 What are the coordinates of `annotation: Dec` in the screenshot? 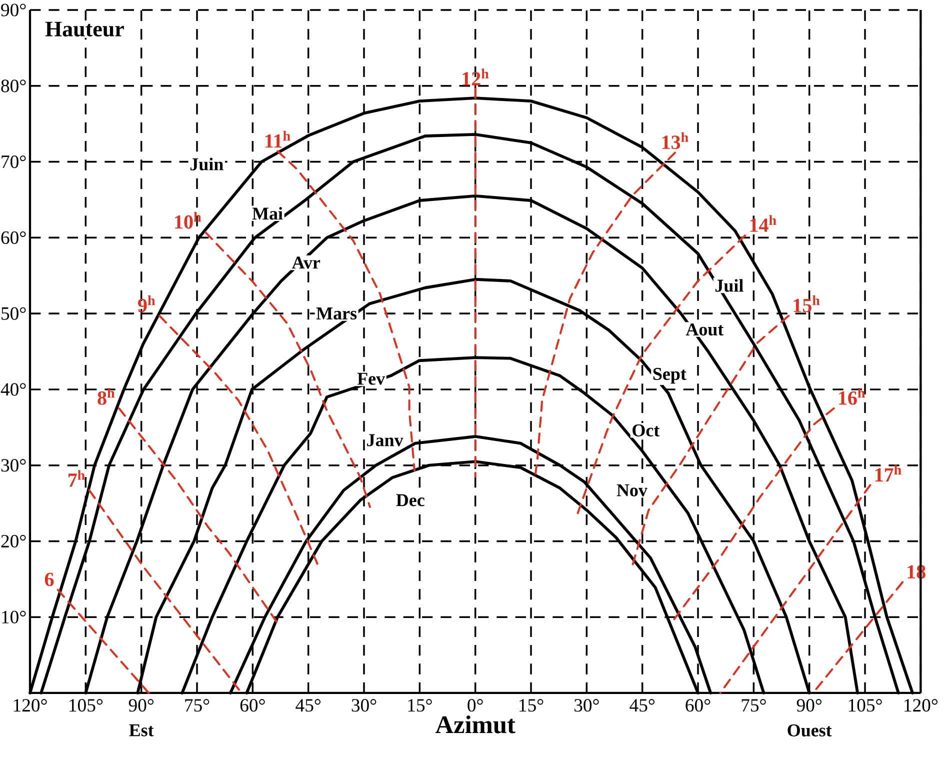 It's located at (410, 500).